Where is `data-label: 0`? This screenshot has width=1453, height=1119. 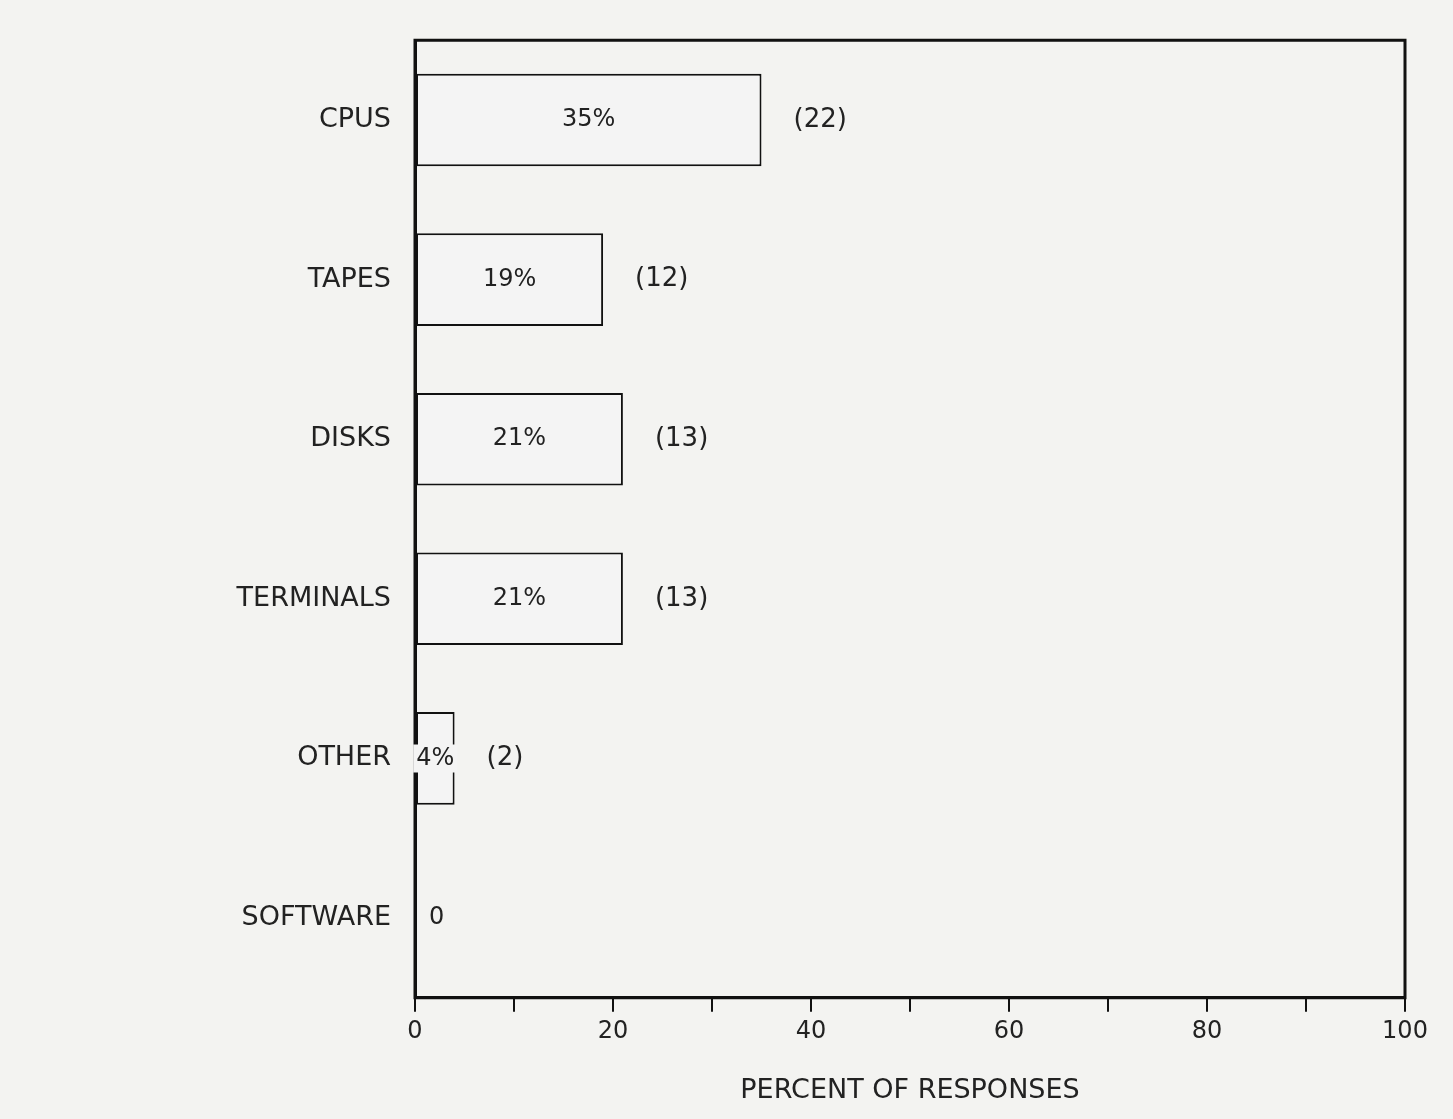
data-label: 0 is located at coordinates (437, 916).